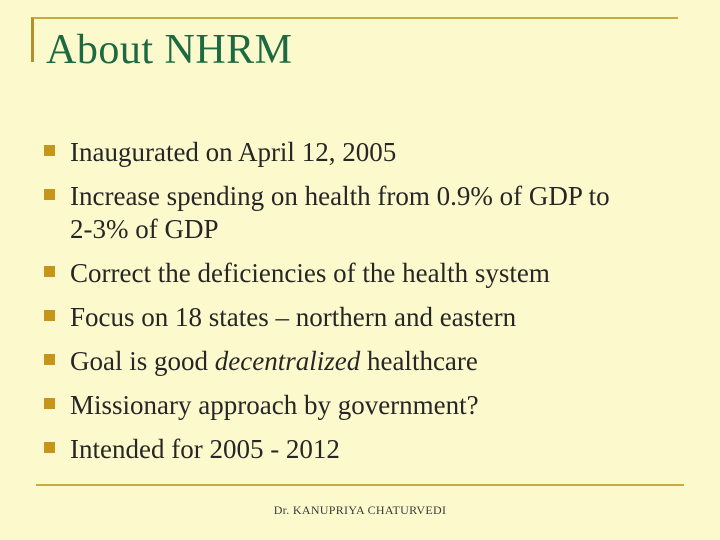 The width and height of the screenshot is (720, 540). I want to click on bullet-text-wrapped: 2-3% of GDP, so click(144, 229).